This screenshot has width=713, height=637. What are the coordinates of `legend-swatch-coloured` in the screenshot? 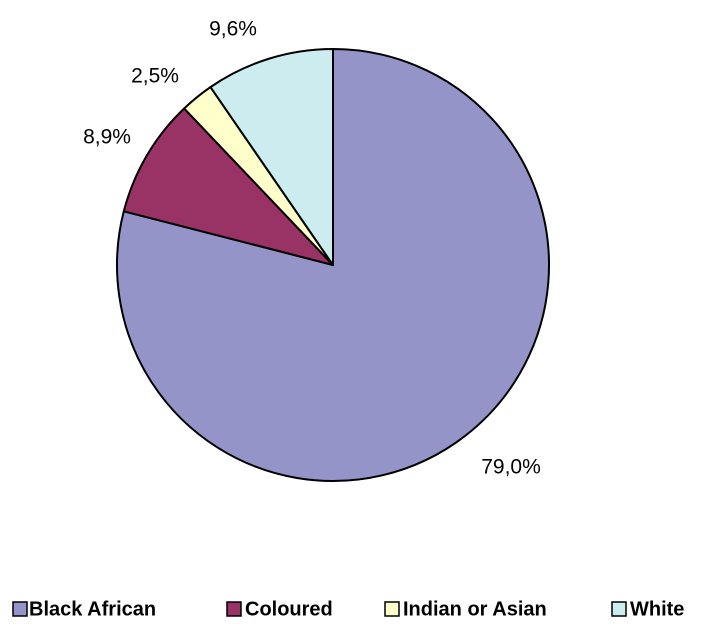 It's located at (234, 609).